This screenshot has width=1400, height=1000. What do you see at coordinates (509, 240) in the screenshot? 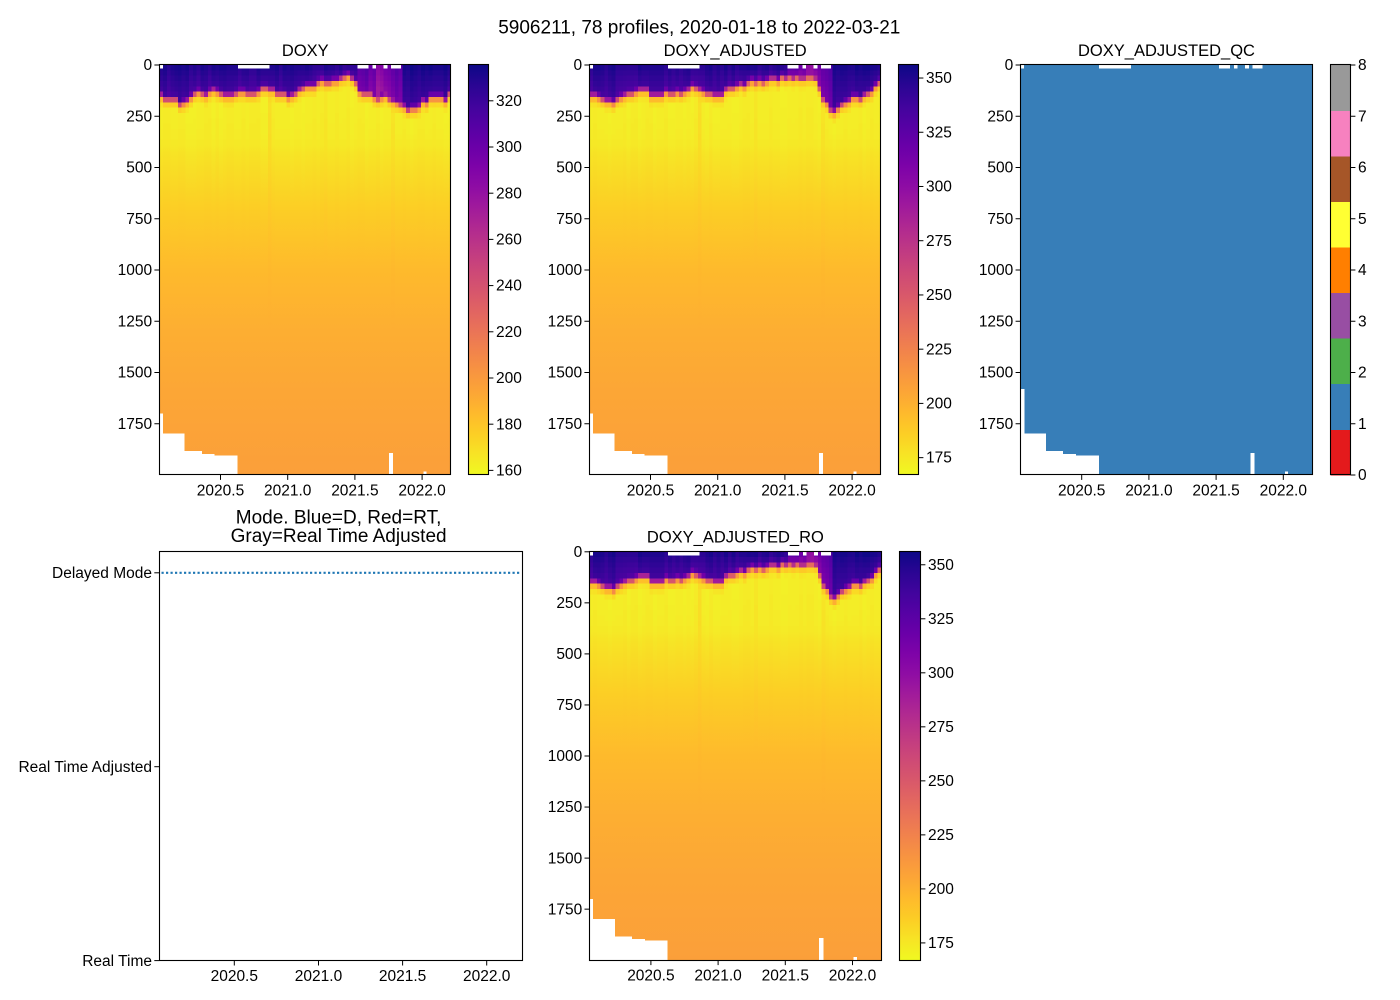
I see `svg-text: 260` at bounding box center [509, 240].